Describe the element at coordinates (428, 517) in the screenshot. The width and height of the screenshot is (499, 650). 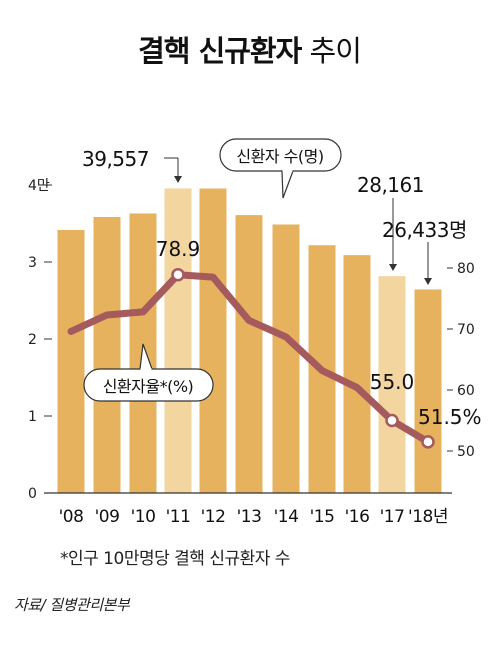
I see `x-tick-label: '18년` at that location.